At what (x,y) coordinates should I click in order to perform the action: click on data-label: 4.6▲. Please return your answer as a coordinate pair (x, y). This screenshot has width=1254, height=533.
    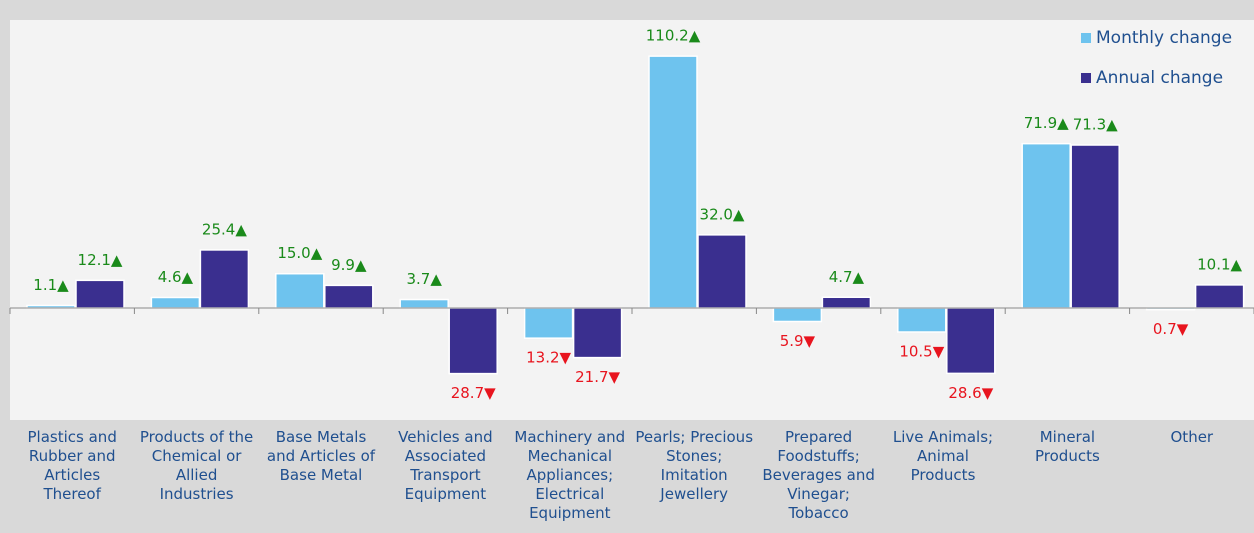
    Looking at the image, I should click on (176, 277).